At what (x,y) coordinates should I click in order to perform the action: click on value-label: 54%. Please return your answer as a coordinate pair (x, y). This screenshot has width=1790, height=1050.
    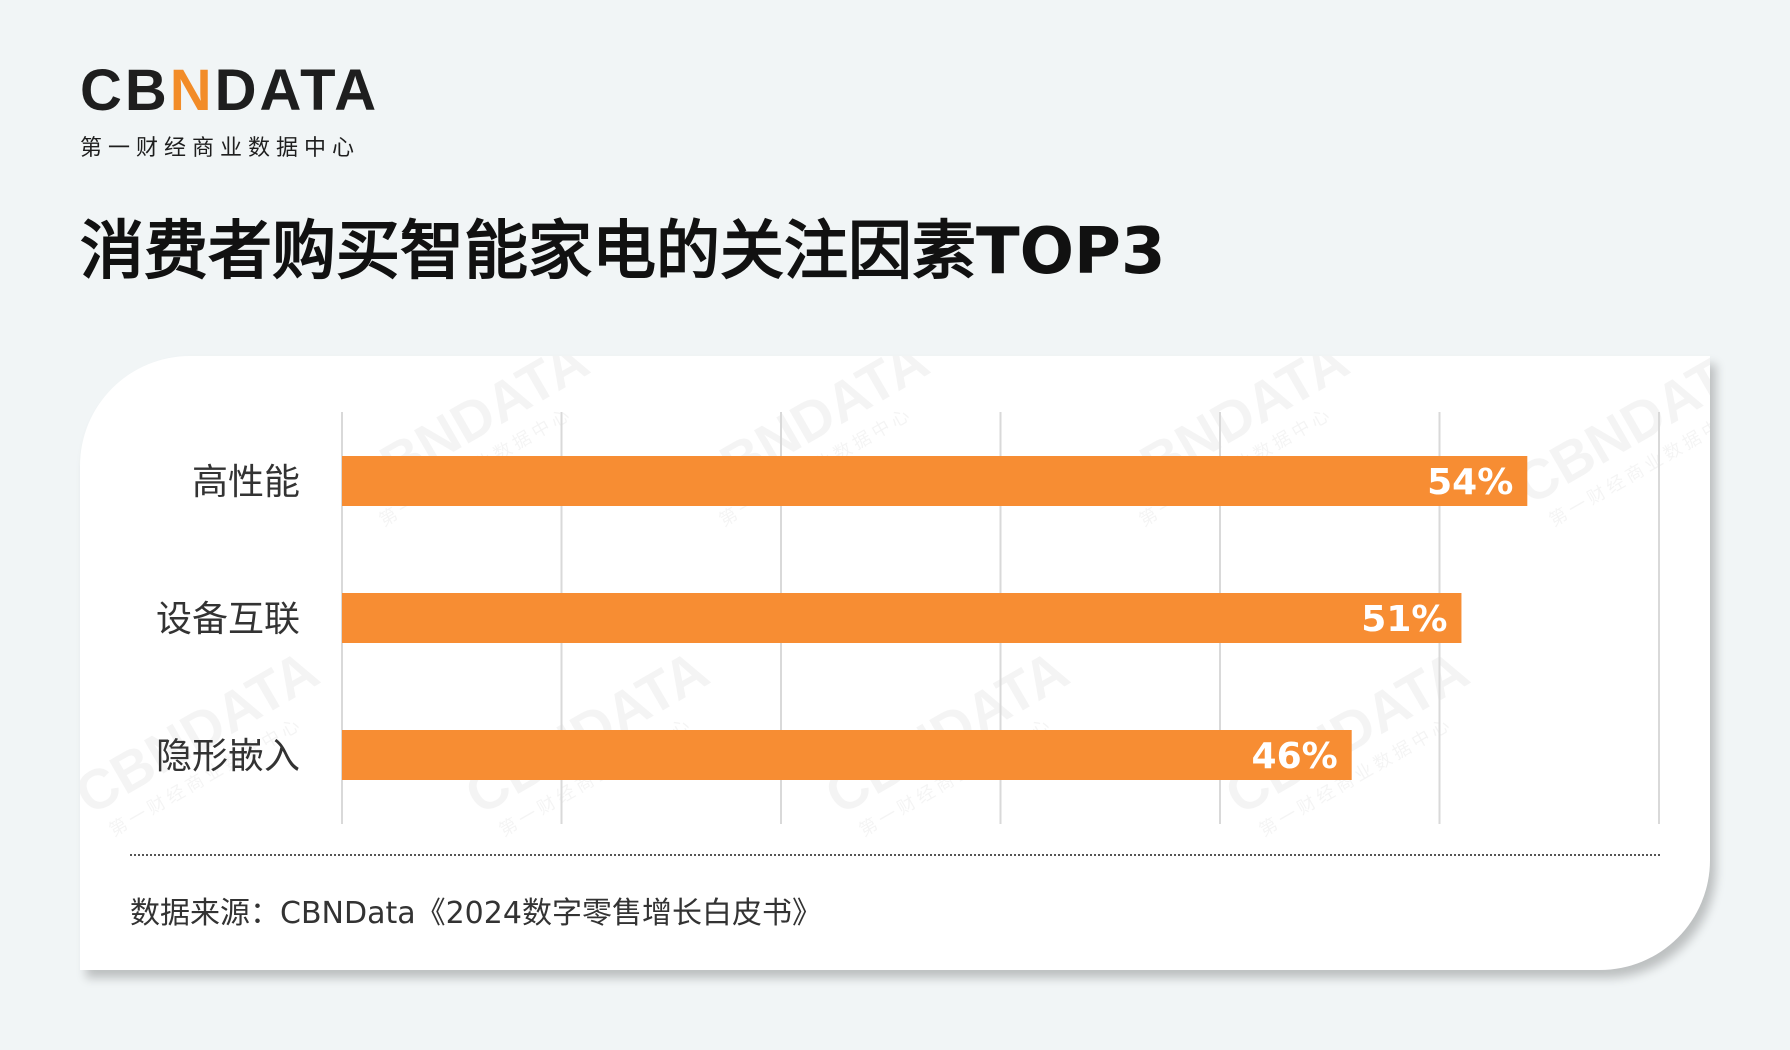
    Looking at the image, I should click on (1470, 482).